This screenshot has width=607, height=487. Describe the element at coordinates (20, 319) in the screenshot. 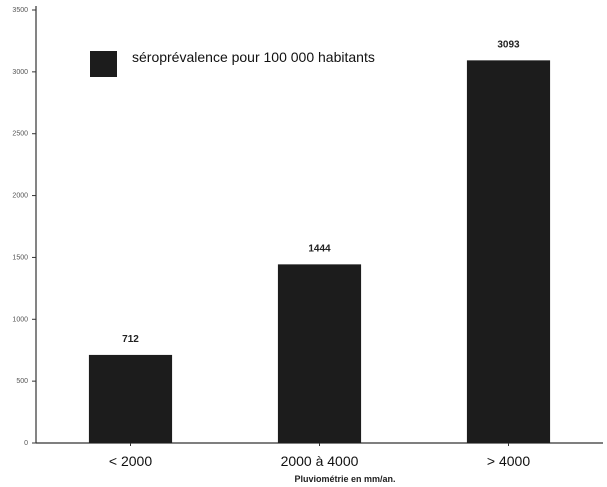

I see `y-tick-label: 1000` at that location.